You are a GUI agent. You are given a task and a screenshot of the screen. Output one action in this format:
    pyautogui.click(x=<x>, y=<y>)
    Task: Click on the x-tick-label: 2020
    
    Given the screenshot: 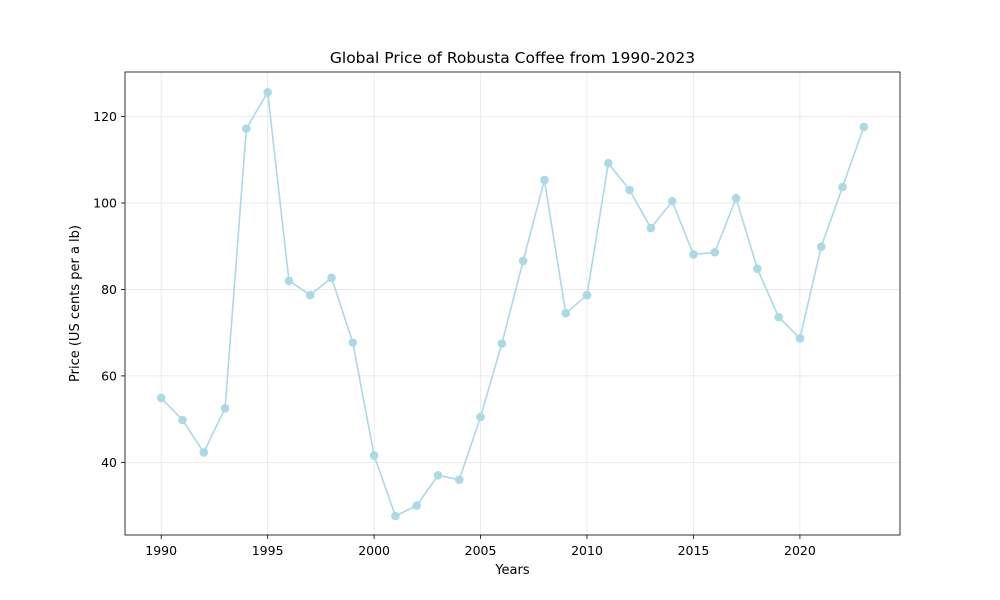 What is the action you would take?
    pyautogui.click(x=800, y=550)
    